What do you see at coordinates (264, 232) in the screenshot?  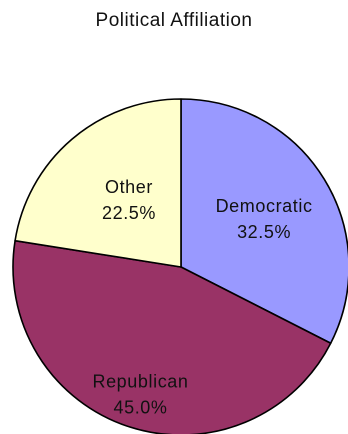 I see `slice-value-democratic: 32.5%` at bounding box center [264, 232].